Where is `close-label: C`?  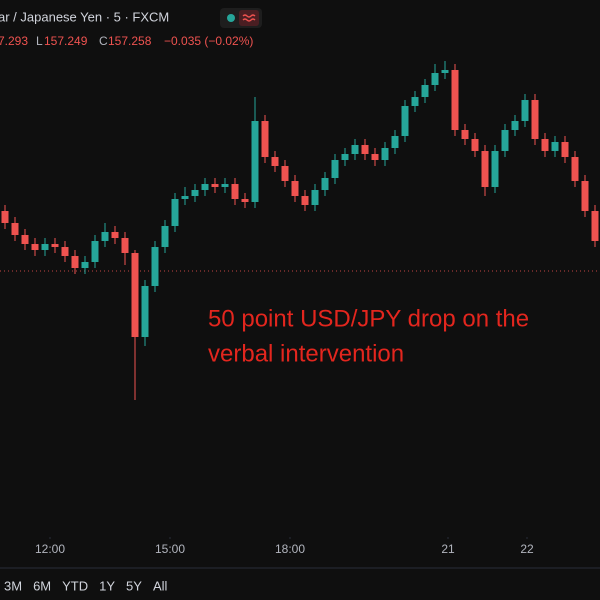 close-label: C is located at coordinates (103, 41).